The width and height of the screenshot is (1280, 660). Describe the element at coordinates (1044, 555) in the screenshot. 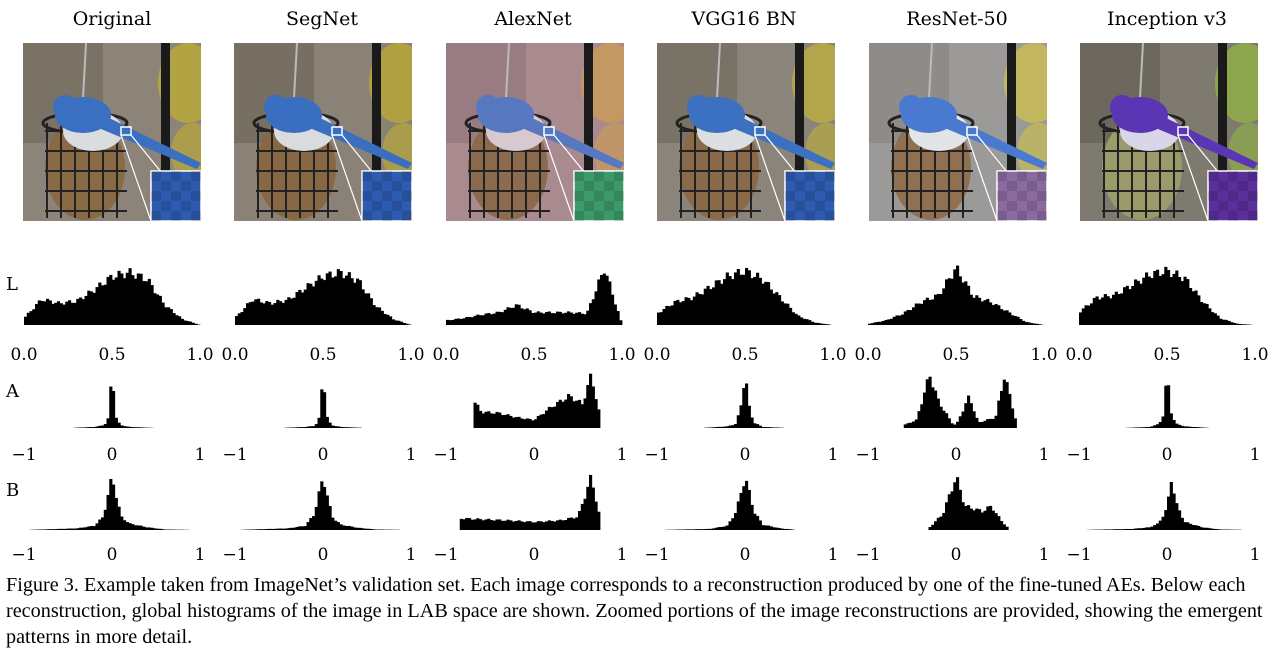

I see `axis-tick-label: 1` at that location.